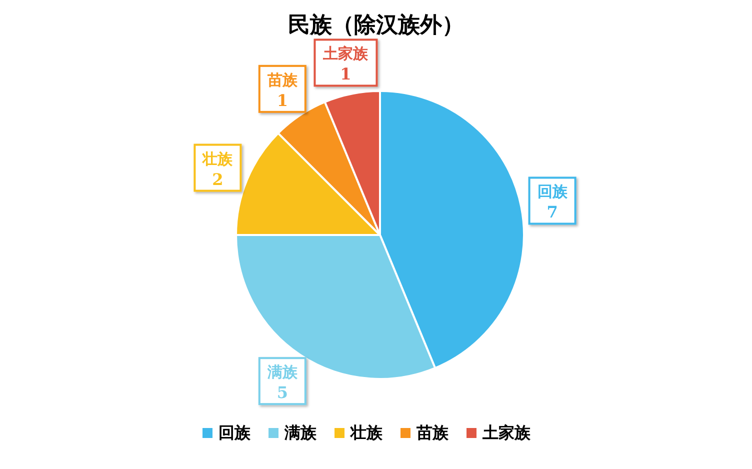 This screenshot has width=752, height=469. What do you see at coordinates (282, 392) in the screenshot?
I see `data-label: 5` at bounding box center [282, 392].